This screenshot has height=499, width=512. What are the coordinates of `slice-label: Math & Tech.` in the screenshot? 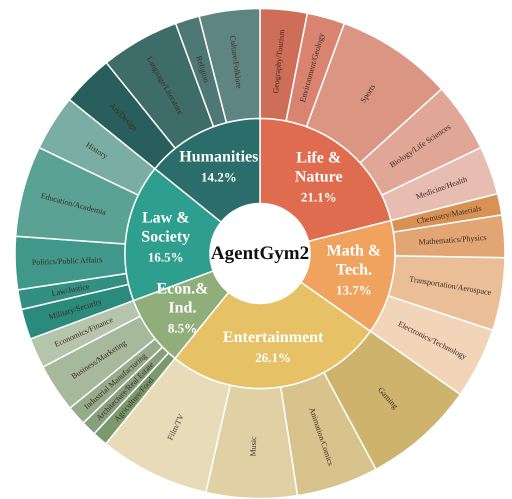 It's located at (354, 260).